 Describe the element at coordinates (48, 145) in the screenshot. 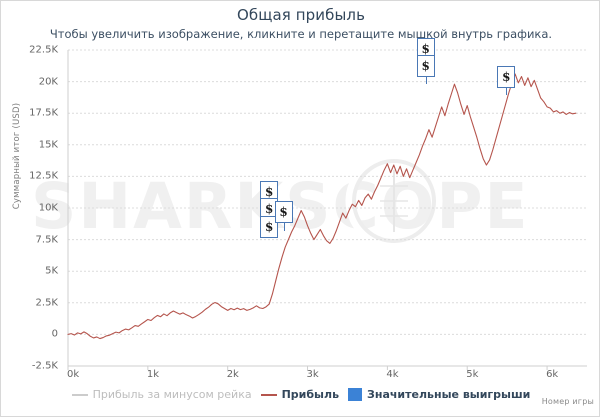

I see `y-axis-tick-label: 15K` at that location.